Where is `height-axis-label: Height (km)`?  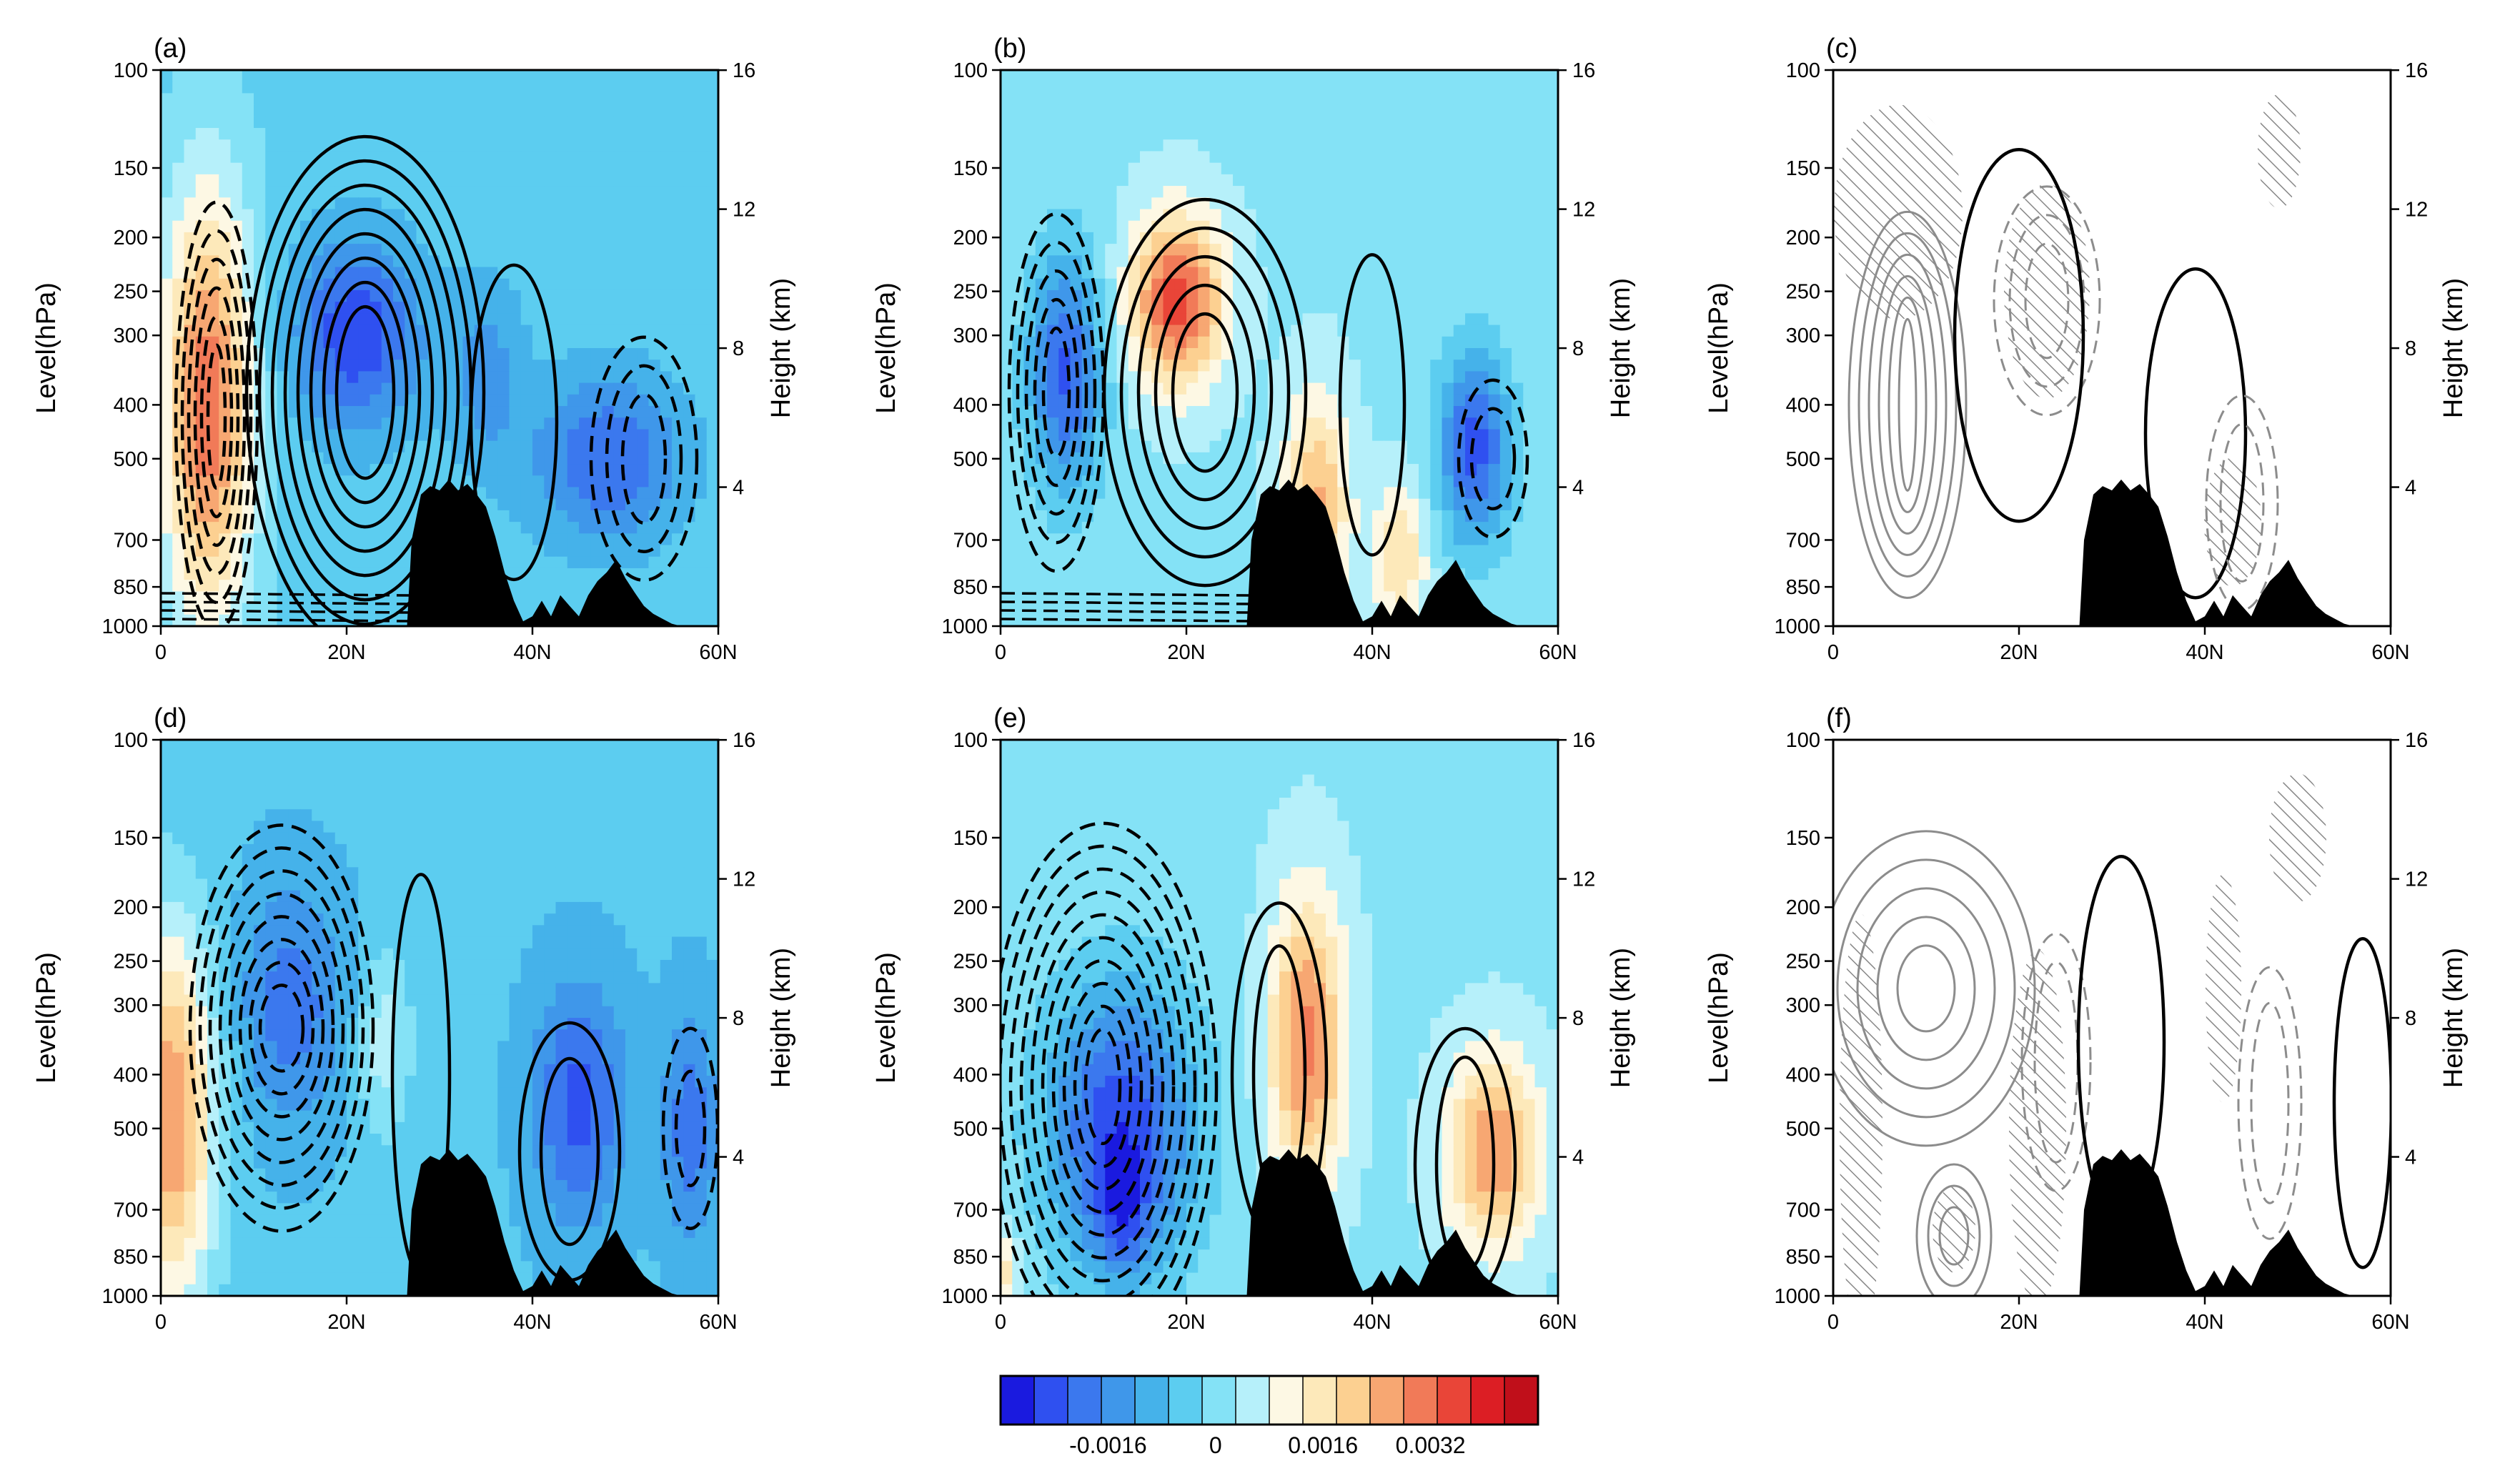
height-axis-label: Height (km) is located at coordinates (781, 1018).